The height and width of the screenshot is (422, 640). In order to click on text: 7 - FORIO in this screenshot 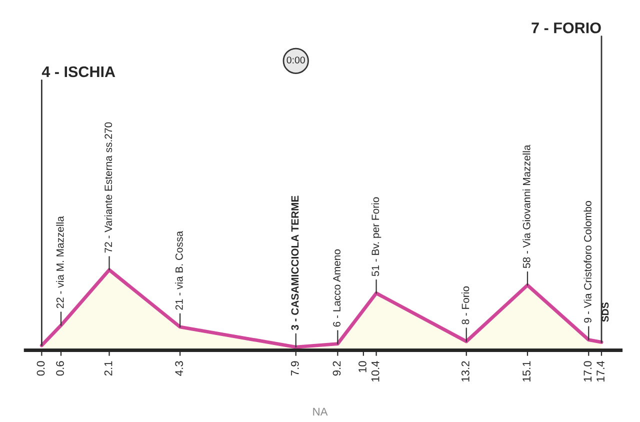, I will do `click(566, 28)`.